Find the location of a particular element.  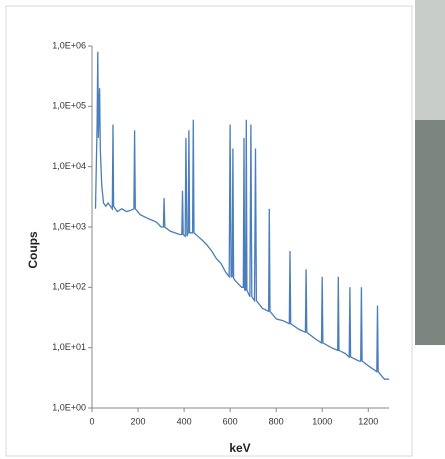

x-tick-label: 600 is located at coordinates (230, 421).